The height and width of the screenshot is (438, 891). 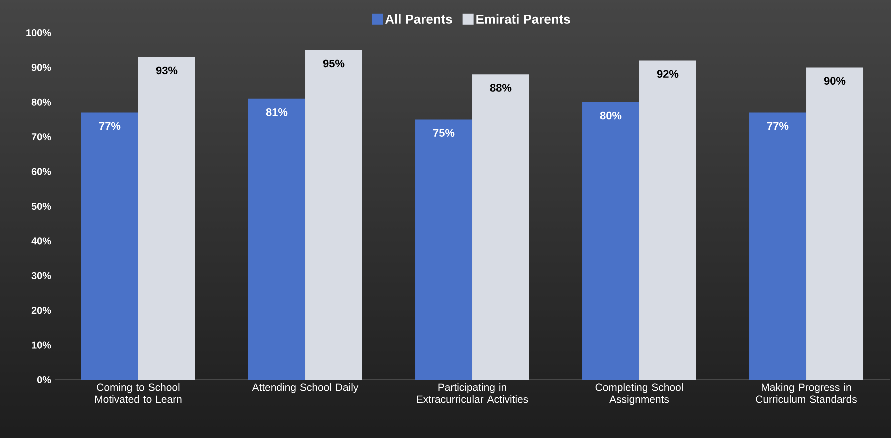 What do you see at coordinates (42, 310) in the screenshot?
I see `y-tick-label: 20%` at bounding box center [42, 310].